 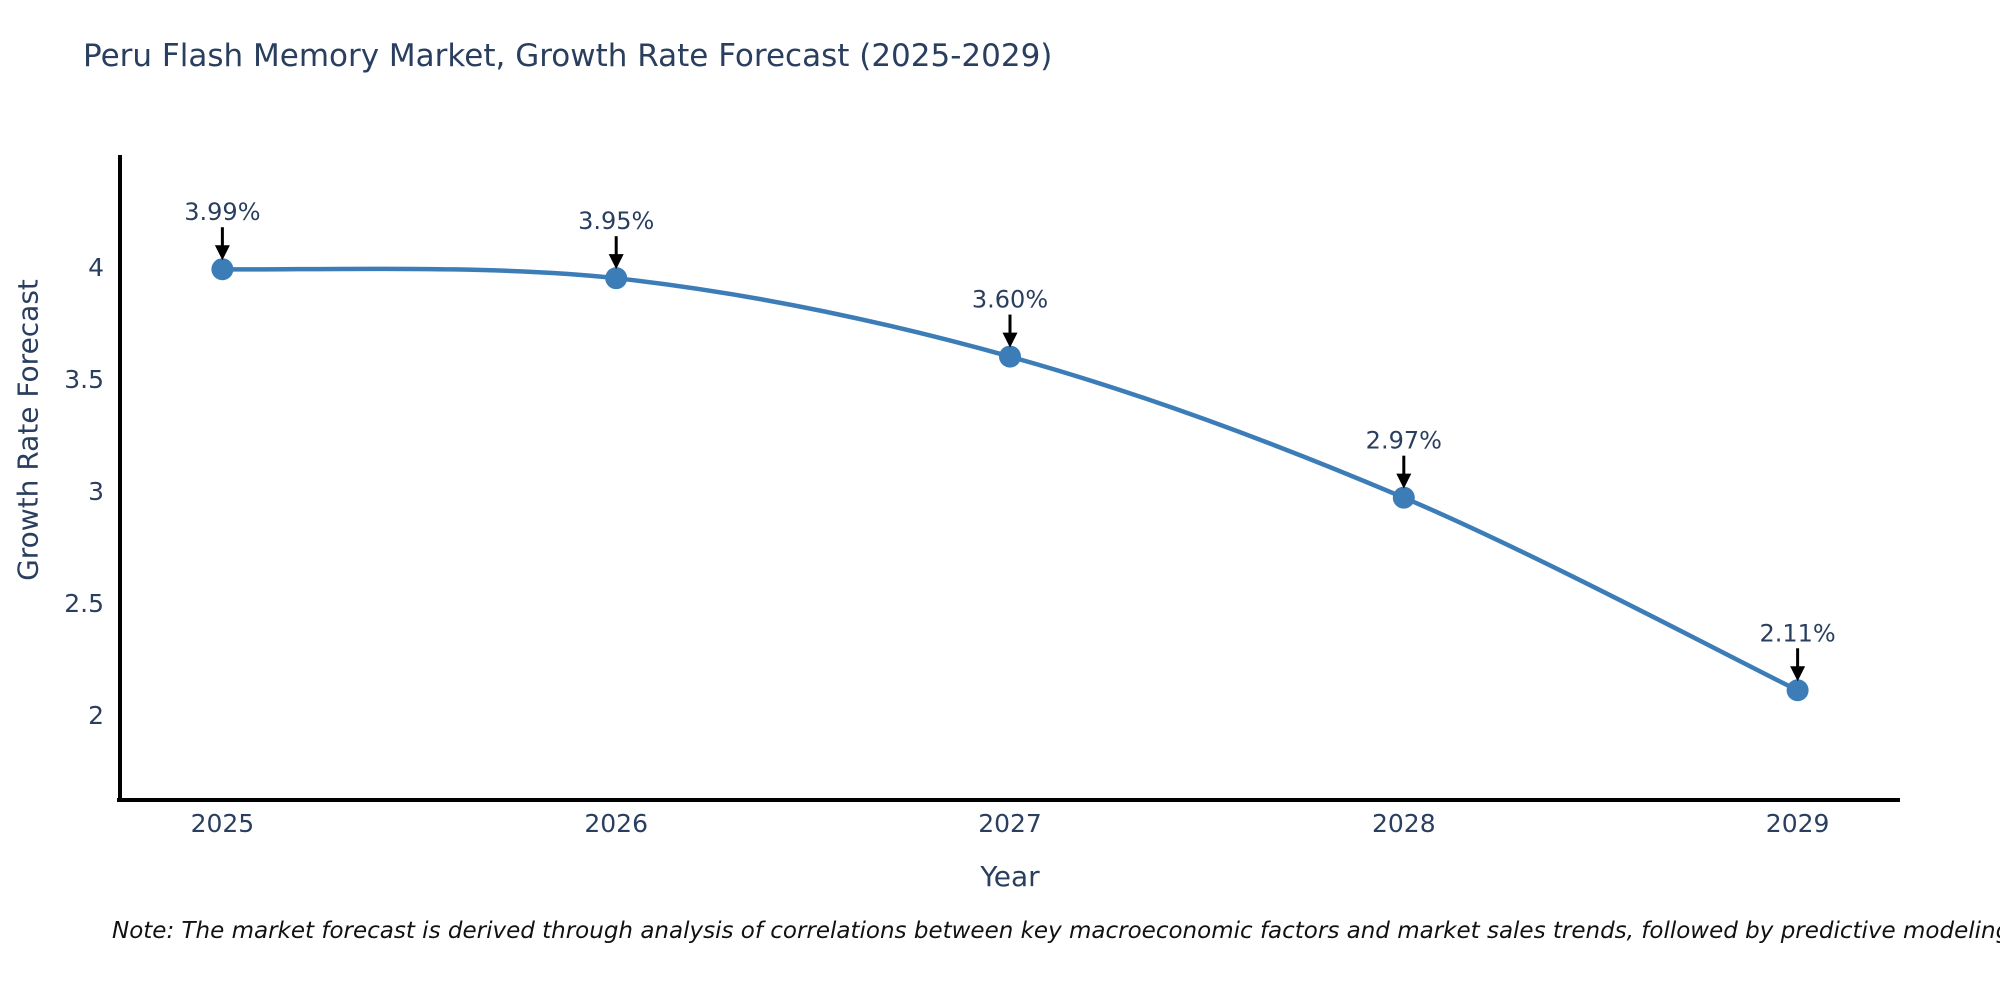 What do you see at coordinates (84, 379) in the screenshot?
I see `y-tick-label: 3.5` at bounding box center [84, 379].